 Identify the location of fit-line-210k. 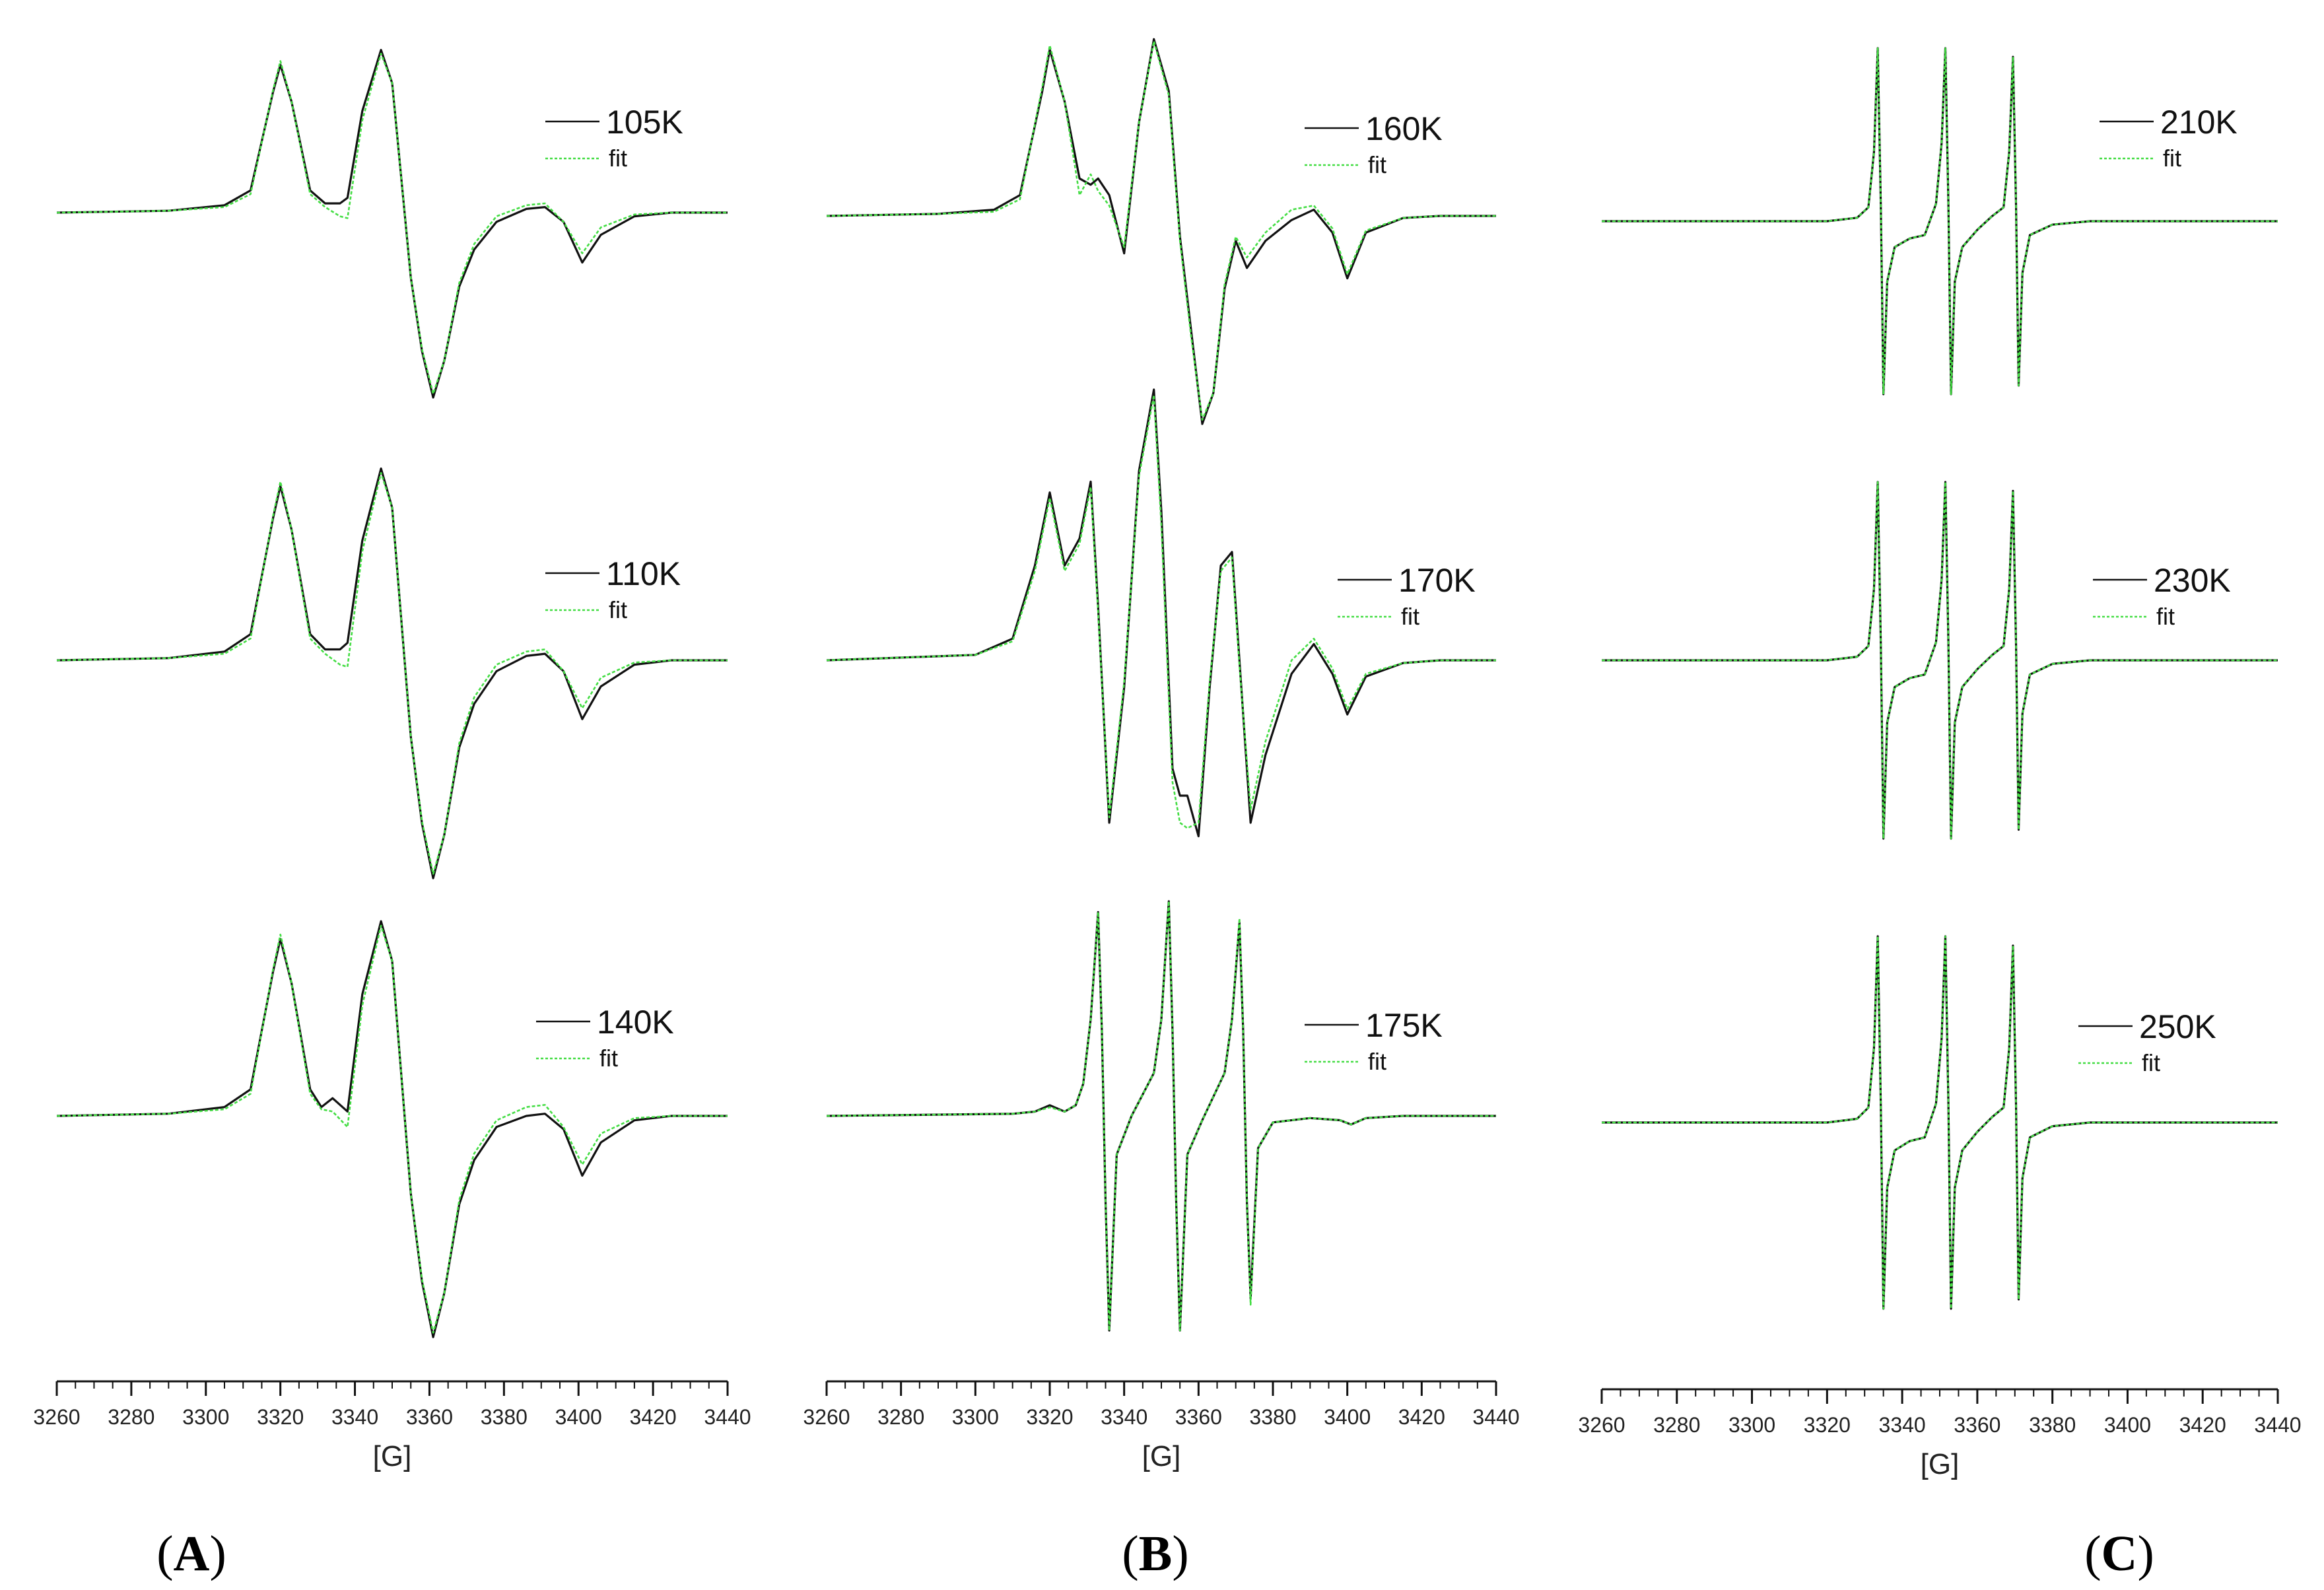
(1940, 222).